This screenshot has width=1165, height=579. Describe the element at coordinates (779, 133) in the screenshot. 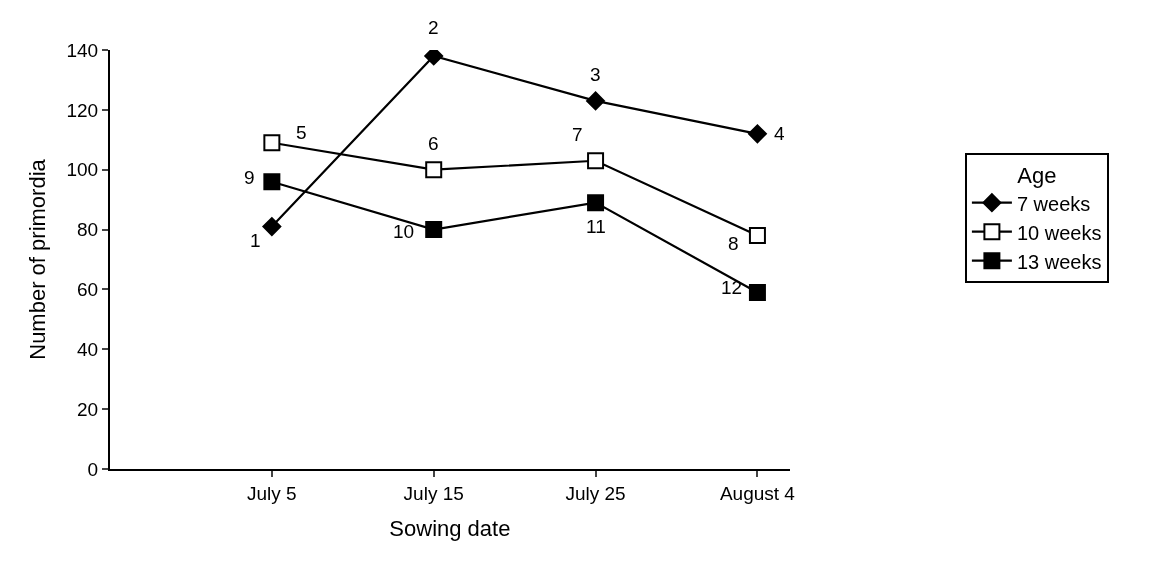

I see `annotation: 4` at that location.